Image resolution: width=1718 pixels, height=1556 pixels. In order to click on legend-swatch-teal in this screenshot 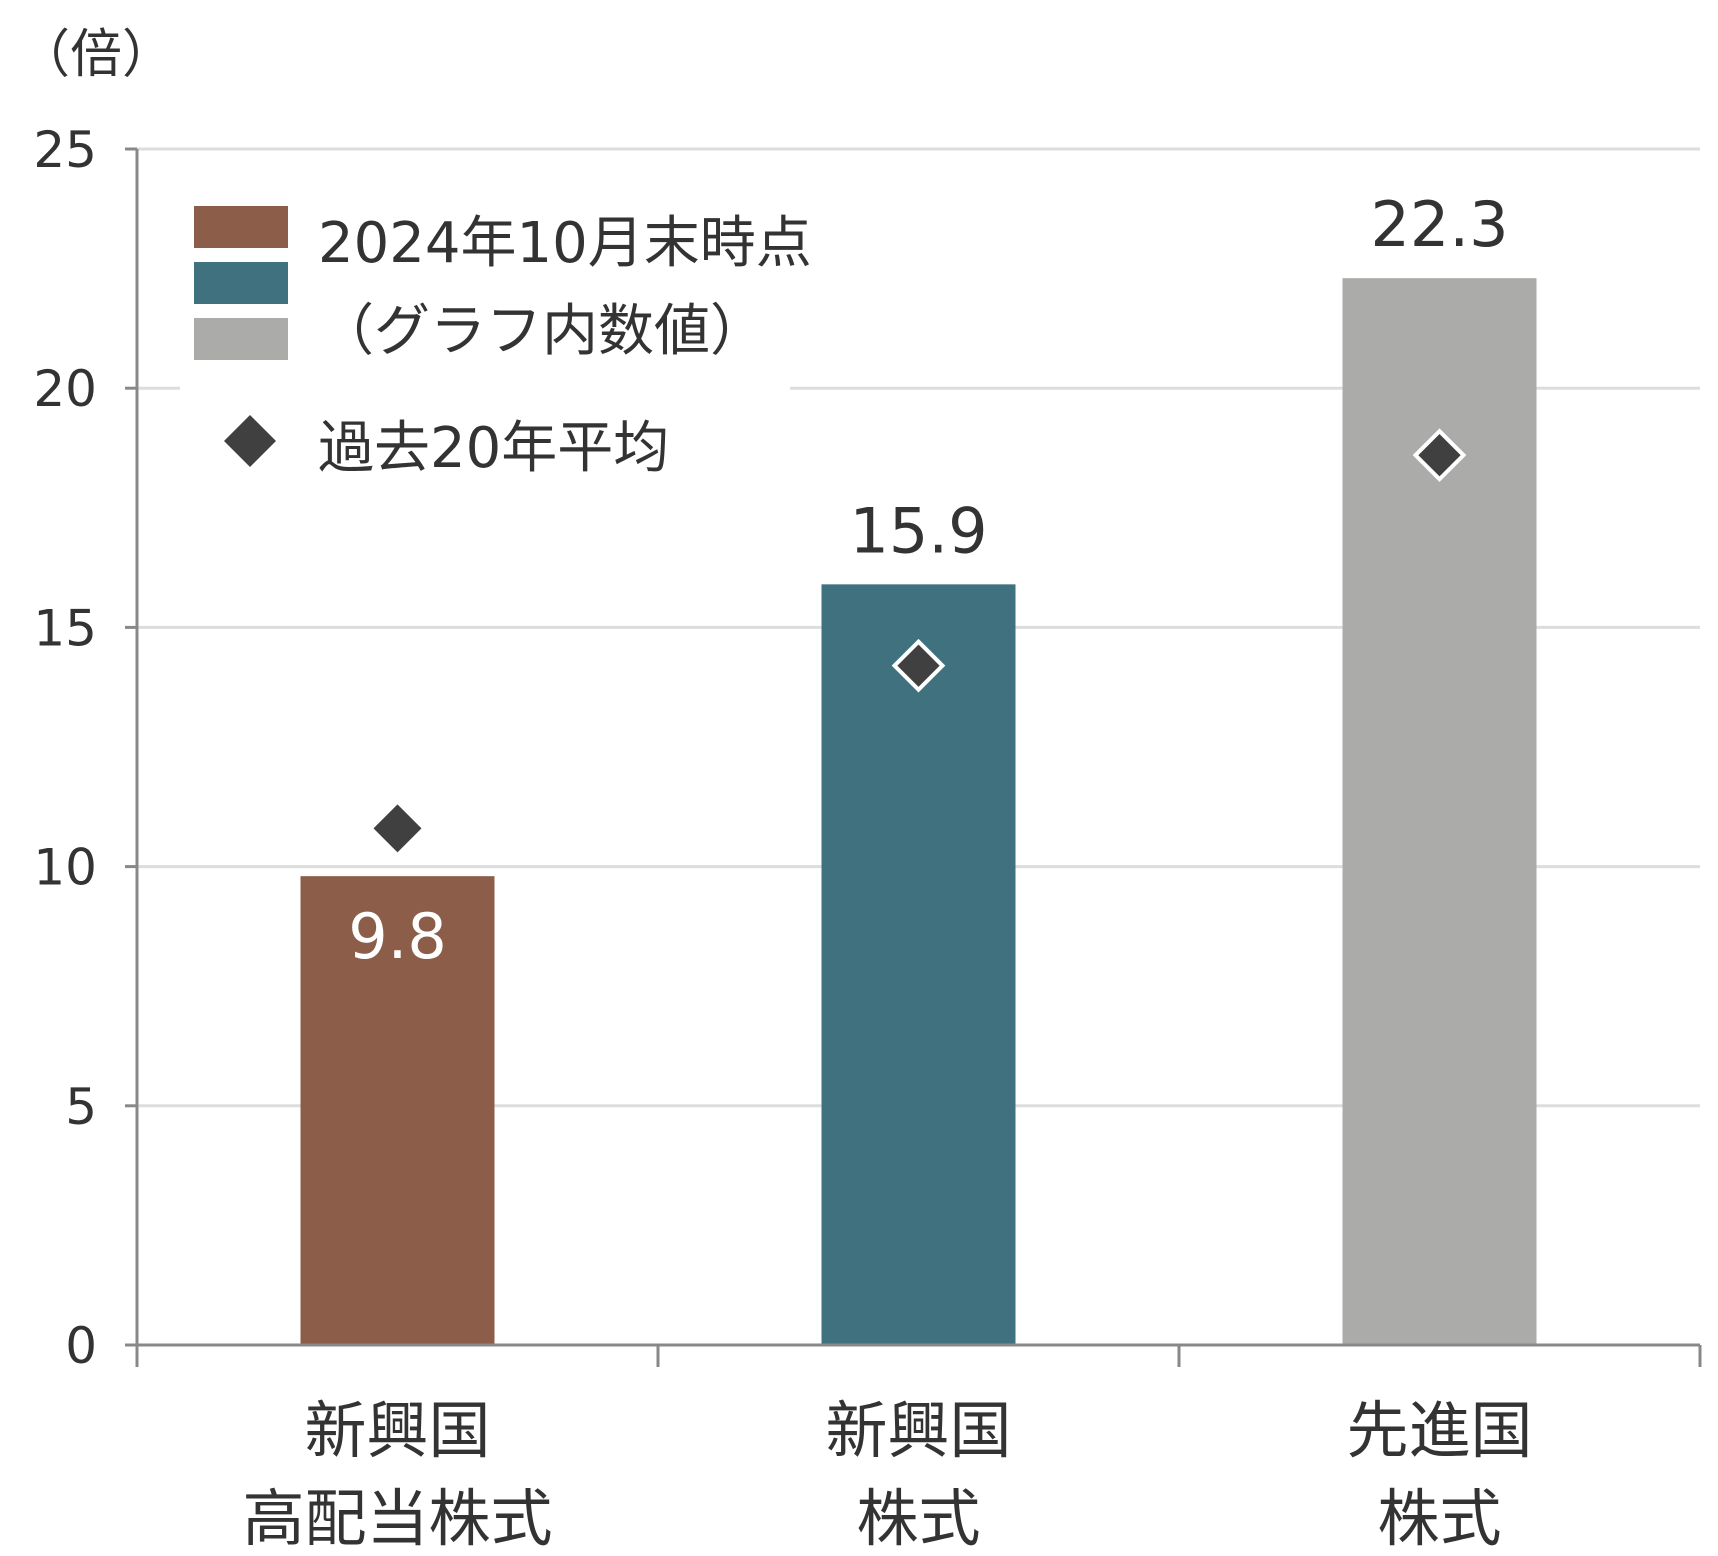, I will do `click(241, 283)`.